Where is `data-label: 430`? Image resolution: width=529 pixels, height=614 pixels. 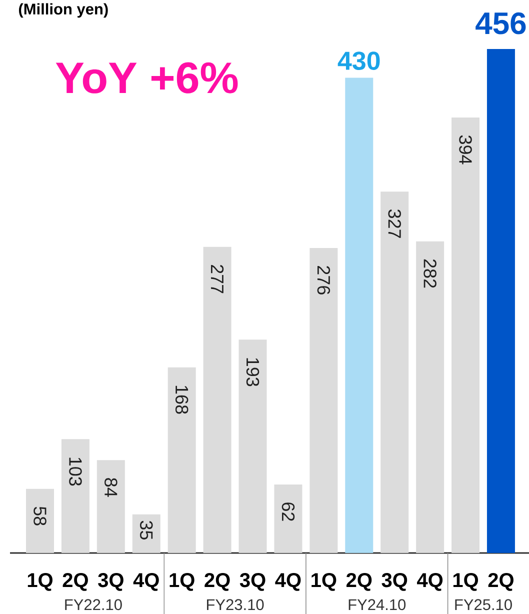 data-label: 430 is located at coordinates (359, 61).